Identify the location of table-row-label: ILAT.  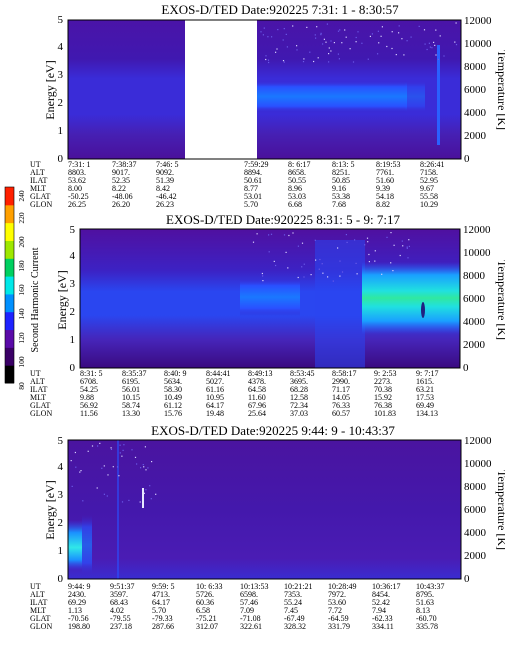
(38, 602).